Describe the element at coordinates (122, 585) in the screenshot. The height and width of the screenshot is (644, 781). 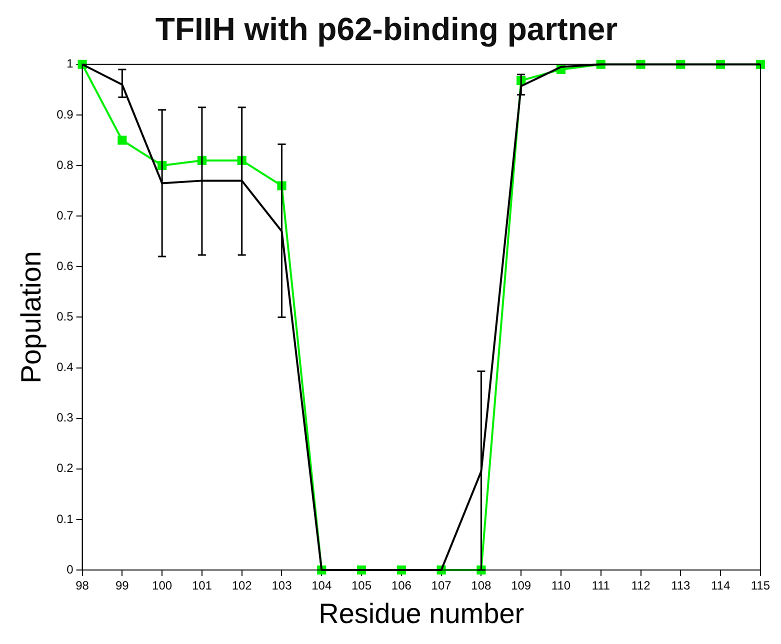
I see `x-tick-label: 99` at that location.